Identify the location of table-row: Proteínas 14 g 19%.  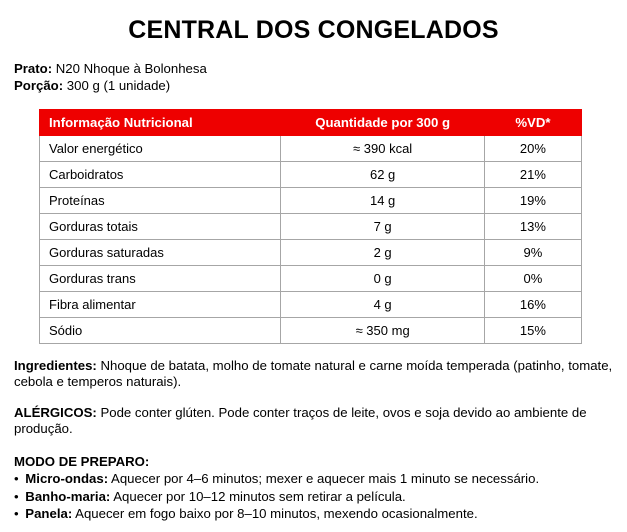
(310, 200).